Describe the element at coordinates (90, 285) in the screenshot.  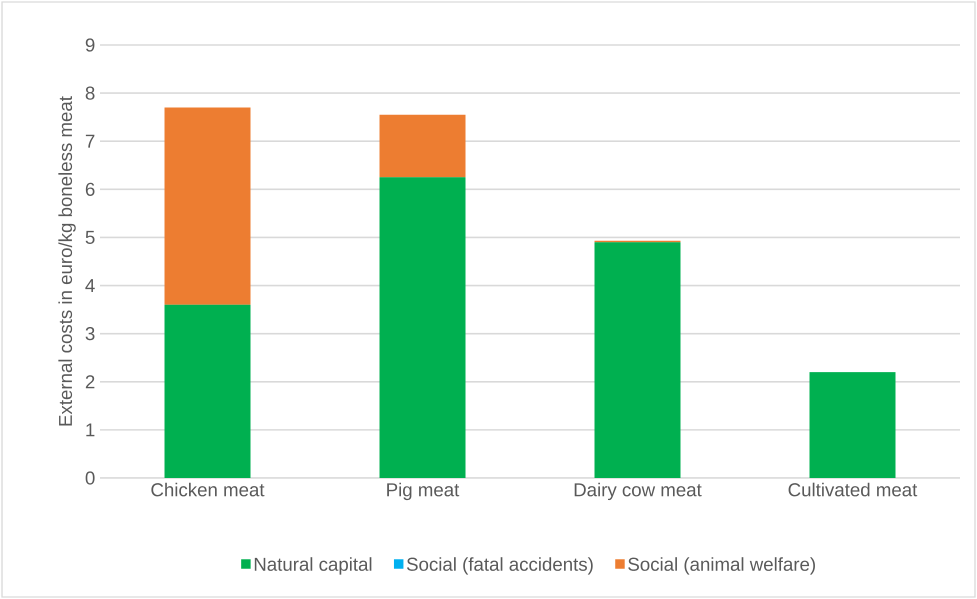
I see `y-tick-label: 4` at that location.